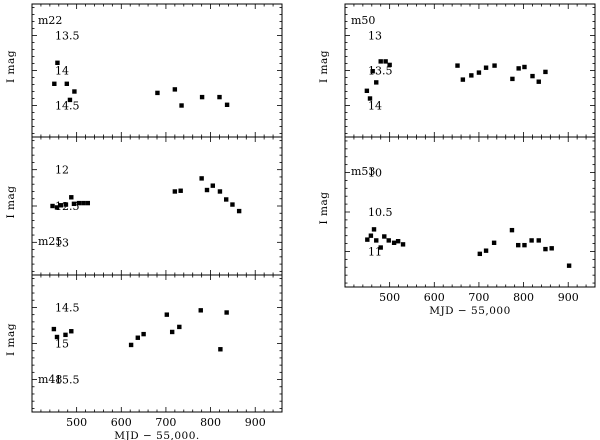 This screenshot has width=600, height=440. I want to click on y-tick-label: 10.5, so click(380, 212).